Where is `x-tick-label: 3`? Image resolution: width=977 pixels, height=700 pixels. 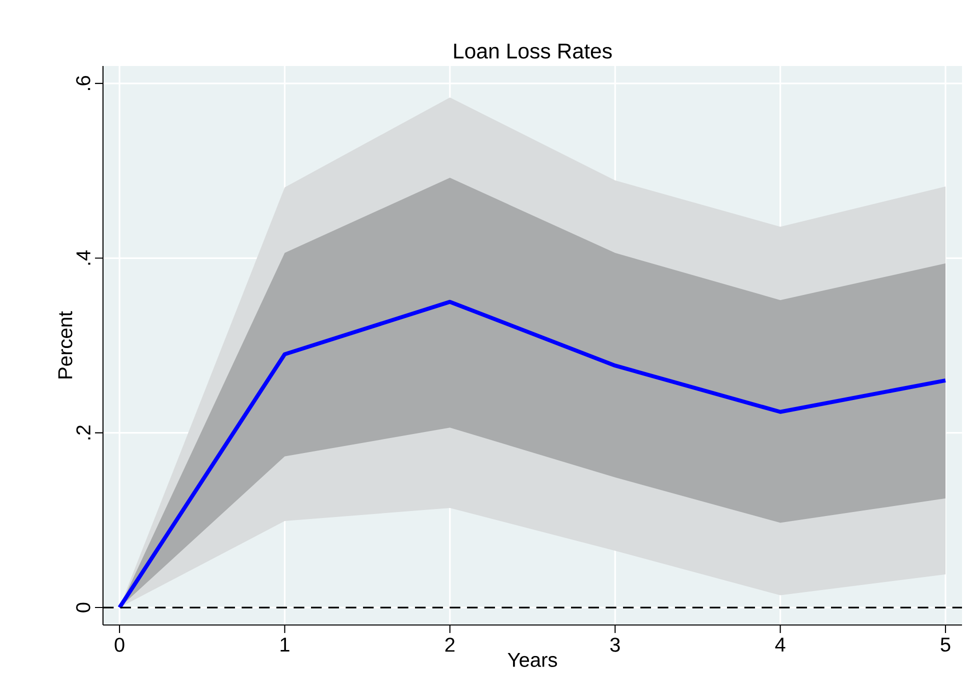
x-tick-label: 3 is located at coordinates (615, 645).